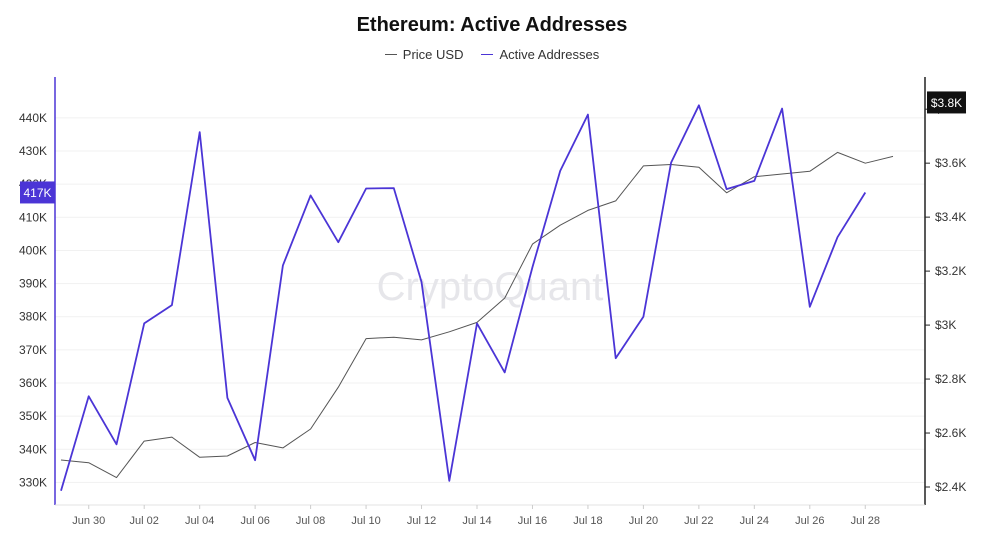 The height and width of the screenshot is (554, 984). What do you see at coordinates (33, 217) in the screenshot?
I see `y-left-tick-label: 410K` at bounding box center [33, 217].